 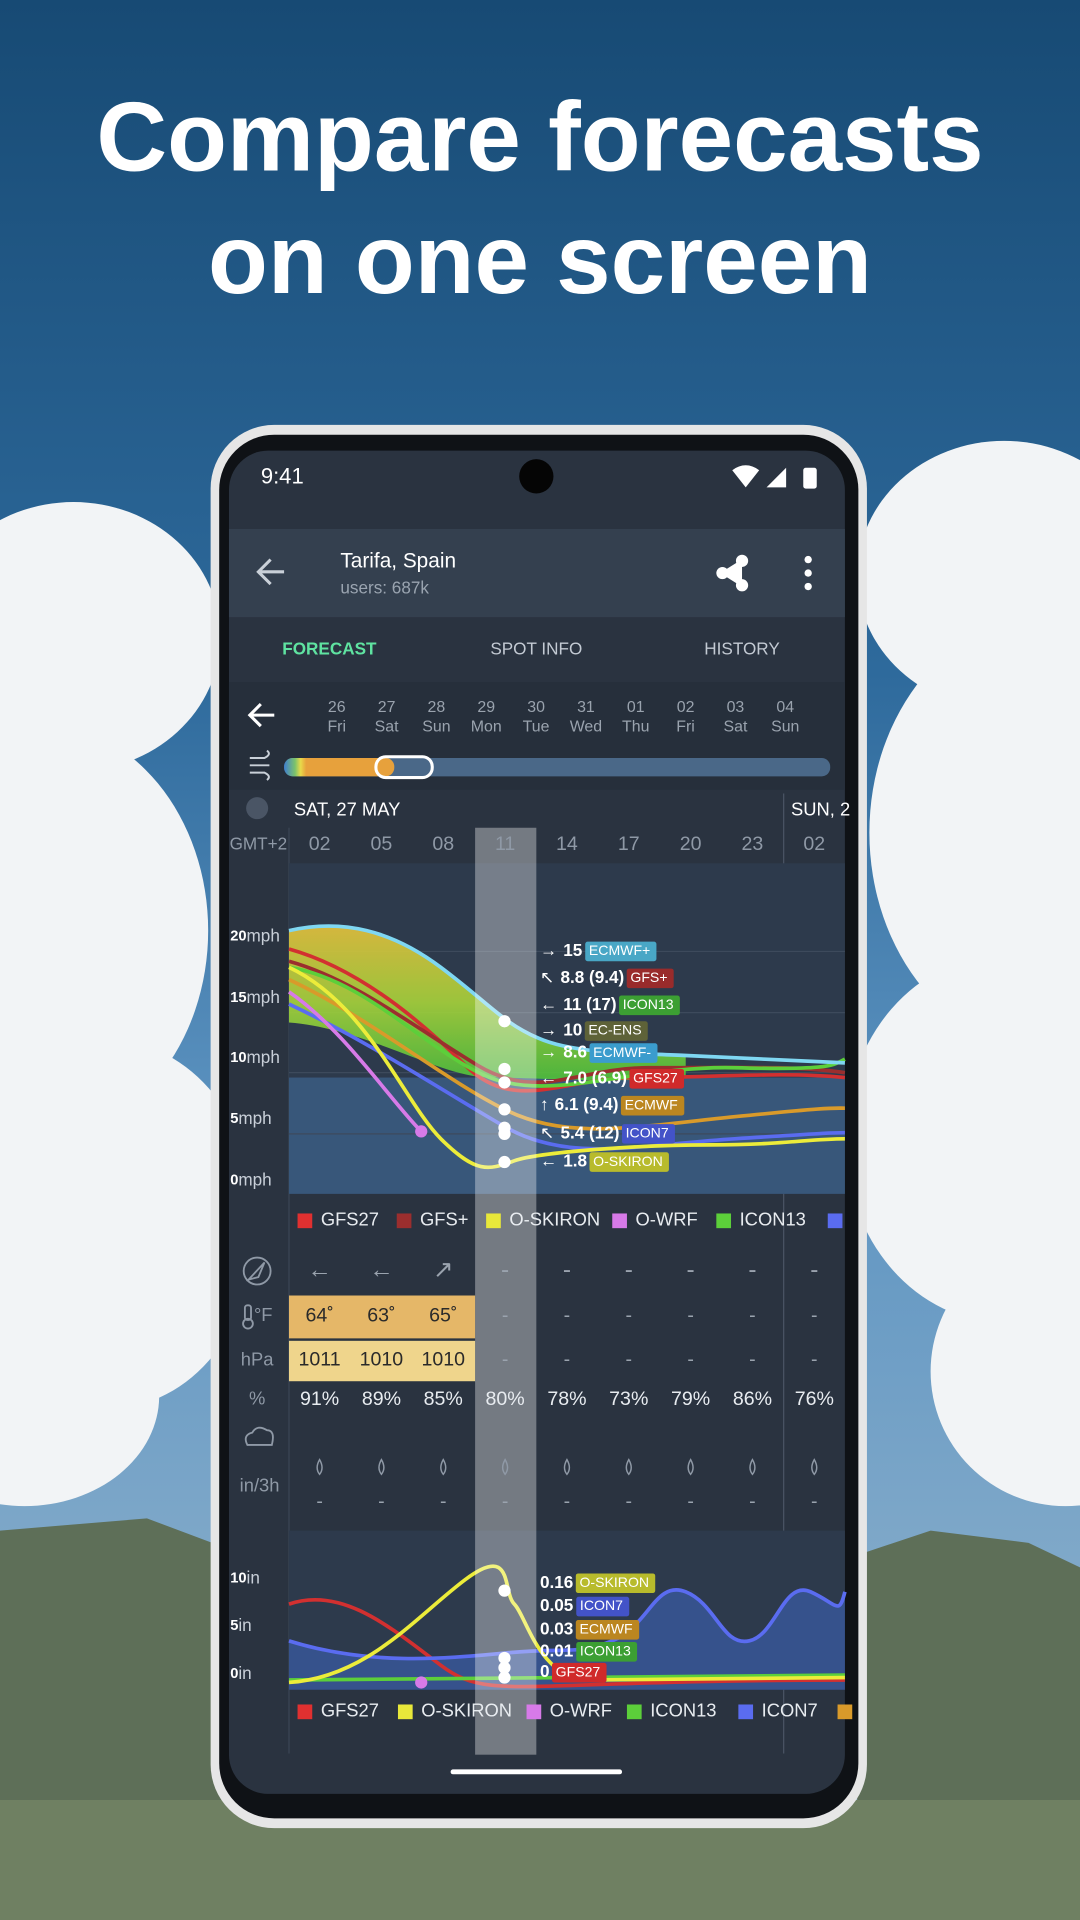 I want to click on legend-label: ICON13, so click(x=683, y=1710).